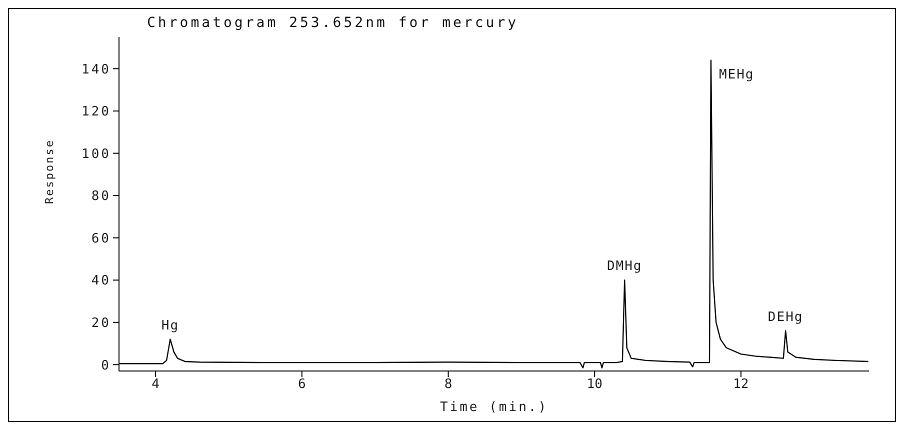  Describe the element at coordinates (106, 366) in the screenshot. I see `y-tick-label: 0` at that location.